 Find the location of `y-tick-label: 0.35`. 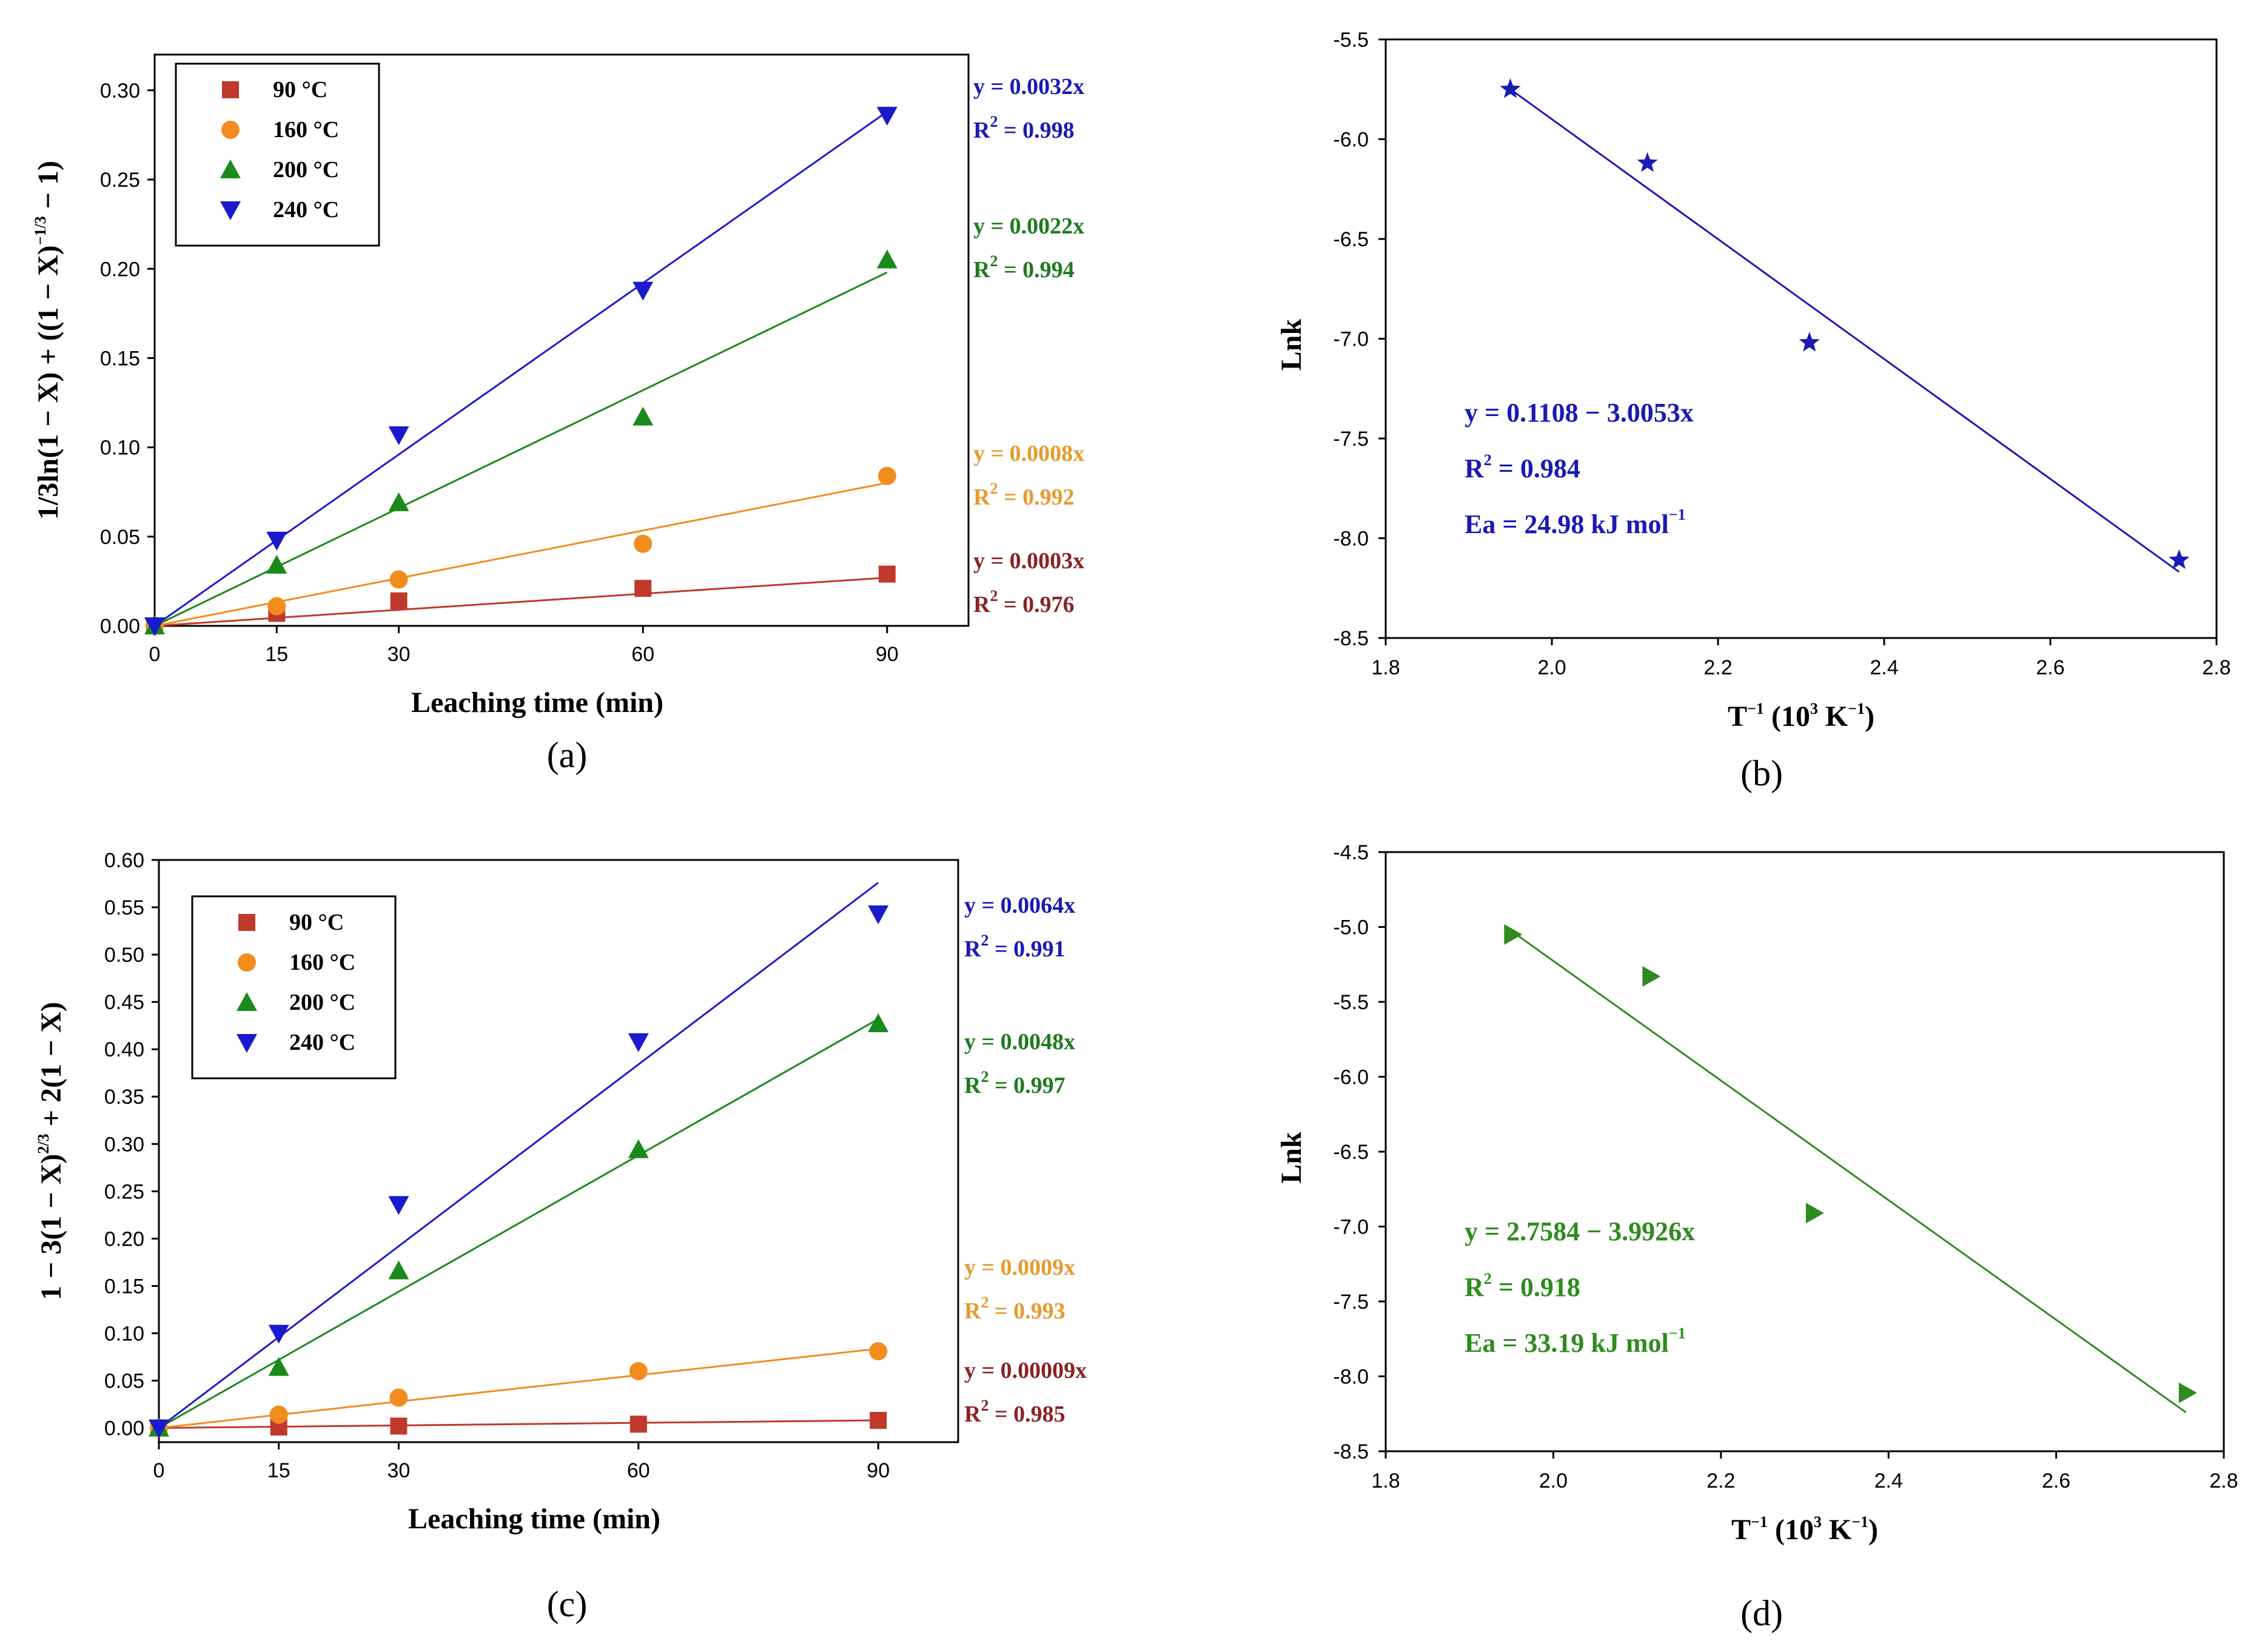

y-tick-label: 0.35 is located at coordinates (124, 1098).